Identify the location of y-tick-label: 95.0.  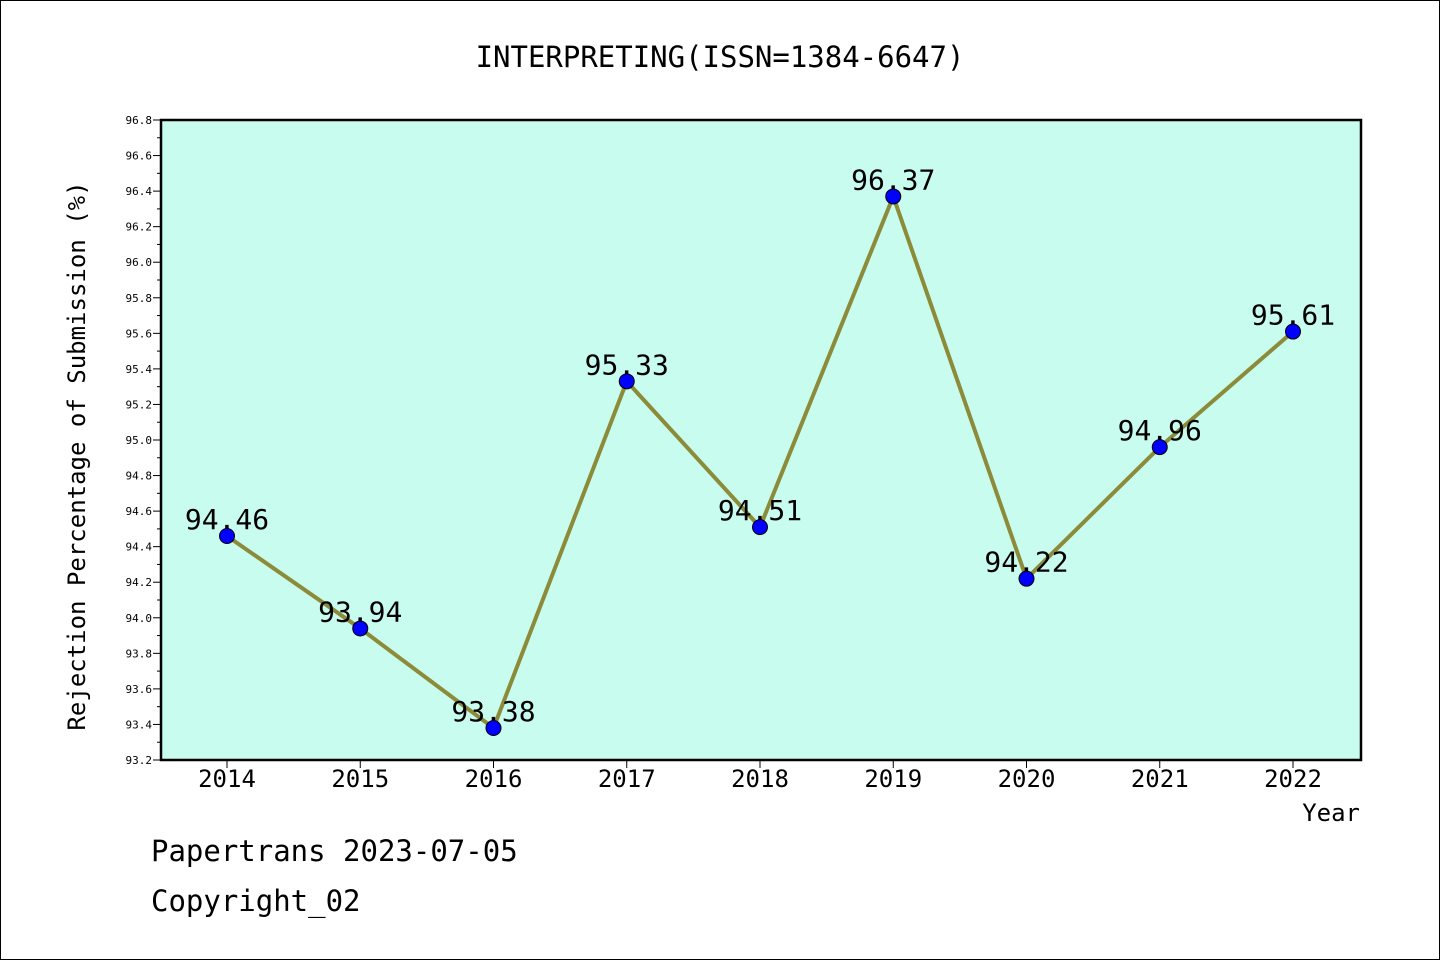
(139, 440).